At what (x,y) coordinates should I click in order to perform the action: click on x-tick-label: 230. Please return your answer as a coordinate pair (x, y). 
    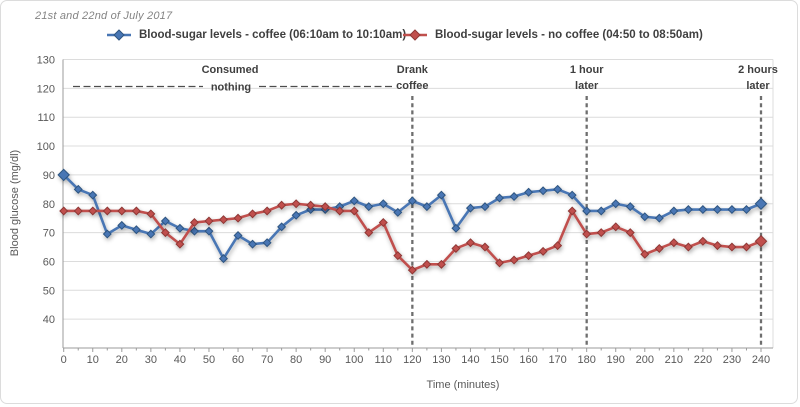
    Looking at the image, I should click on (732, 360).